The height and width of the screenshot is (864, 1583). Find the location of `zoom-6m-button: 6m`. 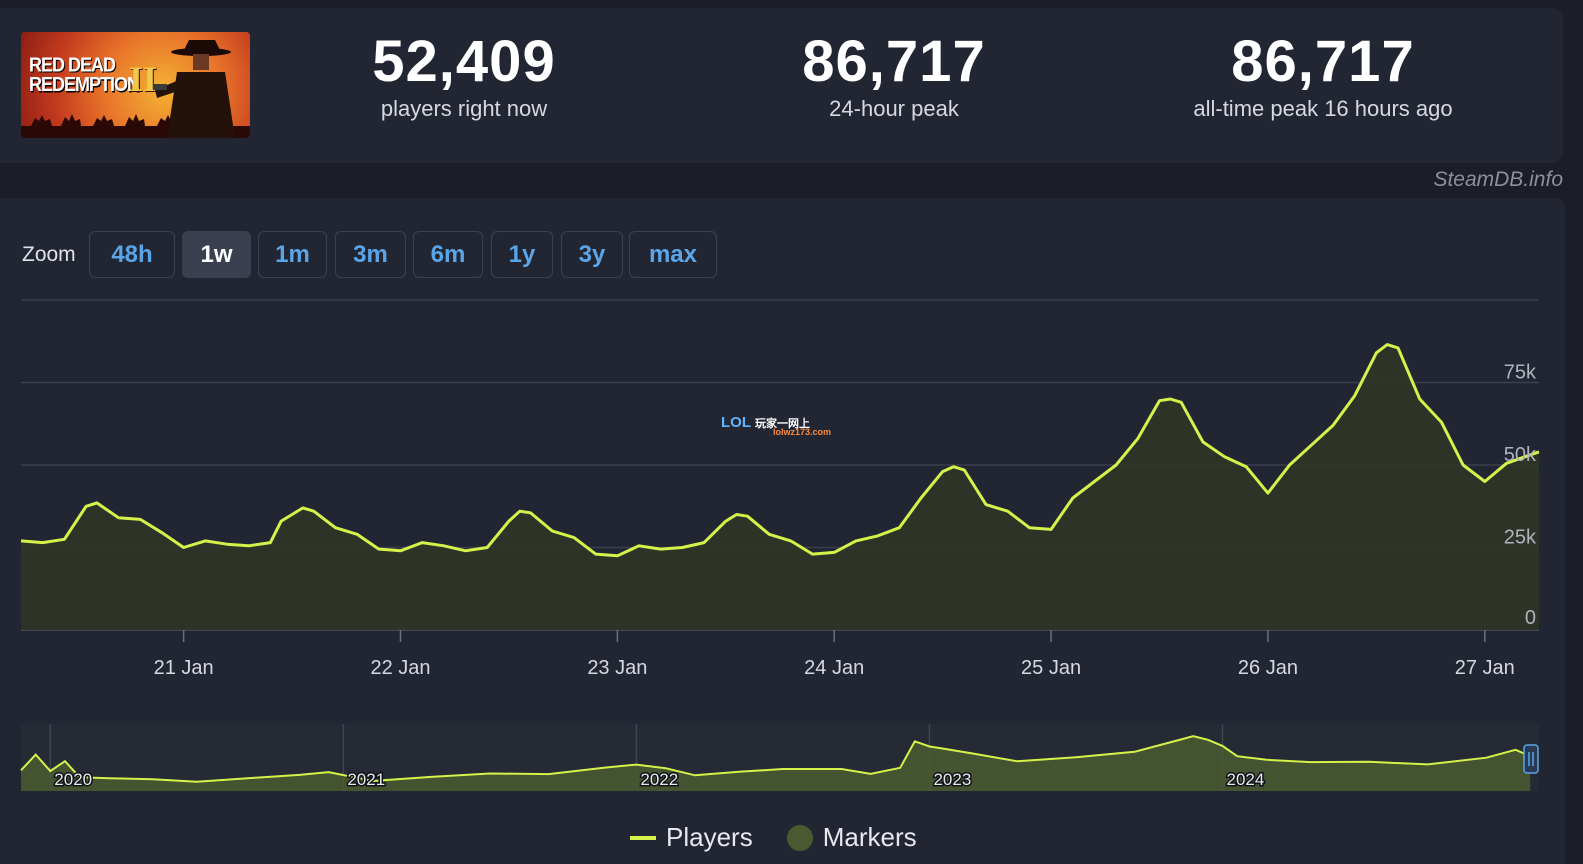

zoom-6m-button: 6m is located at coordinates (448, 254).